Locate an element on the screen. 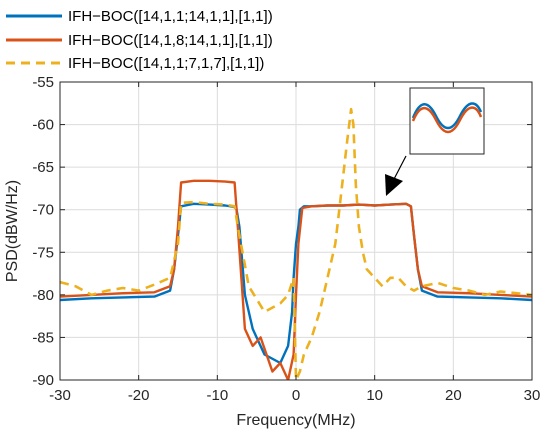 The image size is (550, 432). zoom-inset-curve-orange is located at coordinates (447, 120).